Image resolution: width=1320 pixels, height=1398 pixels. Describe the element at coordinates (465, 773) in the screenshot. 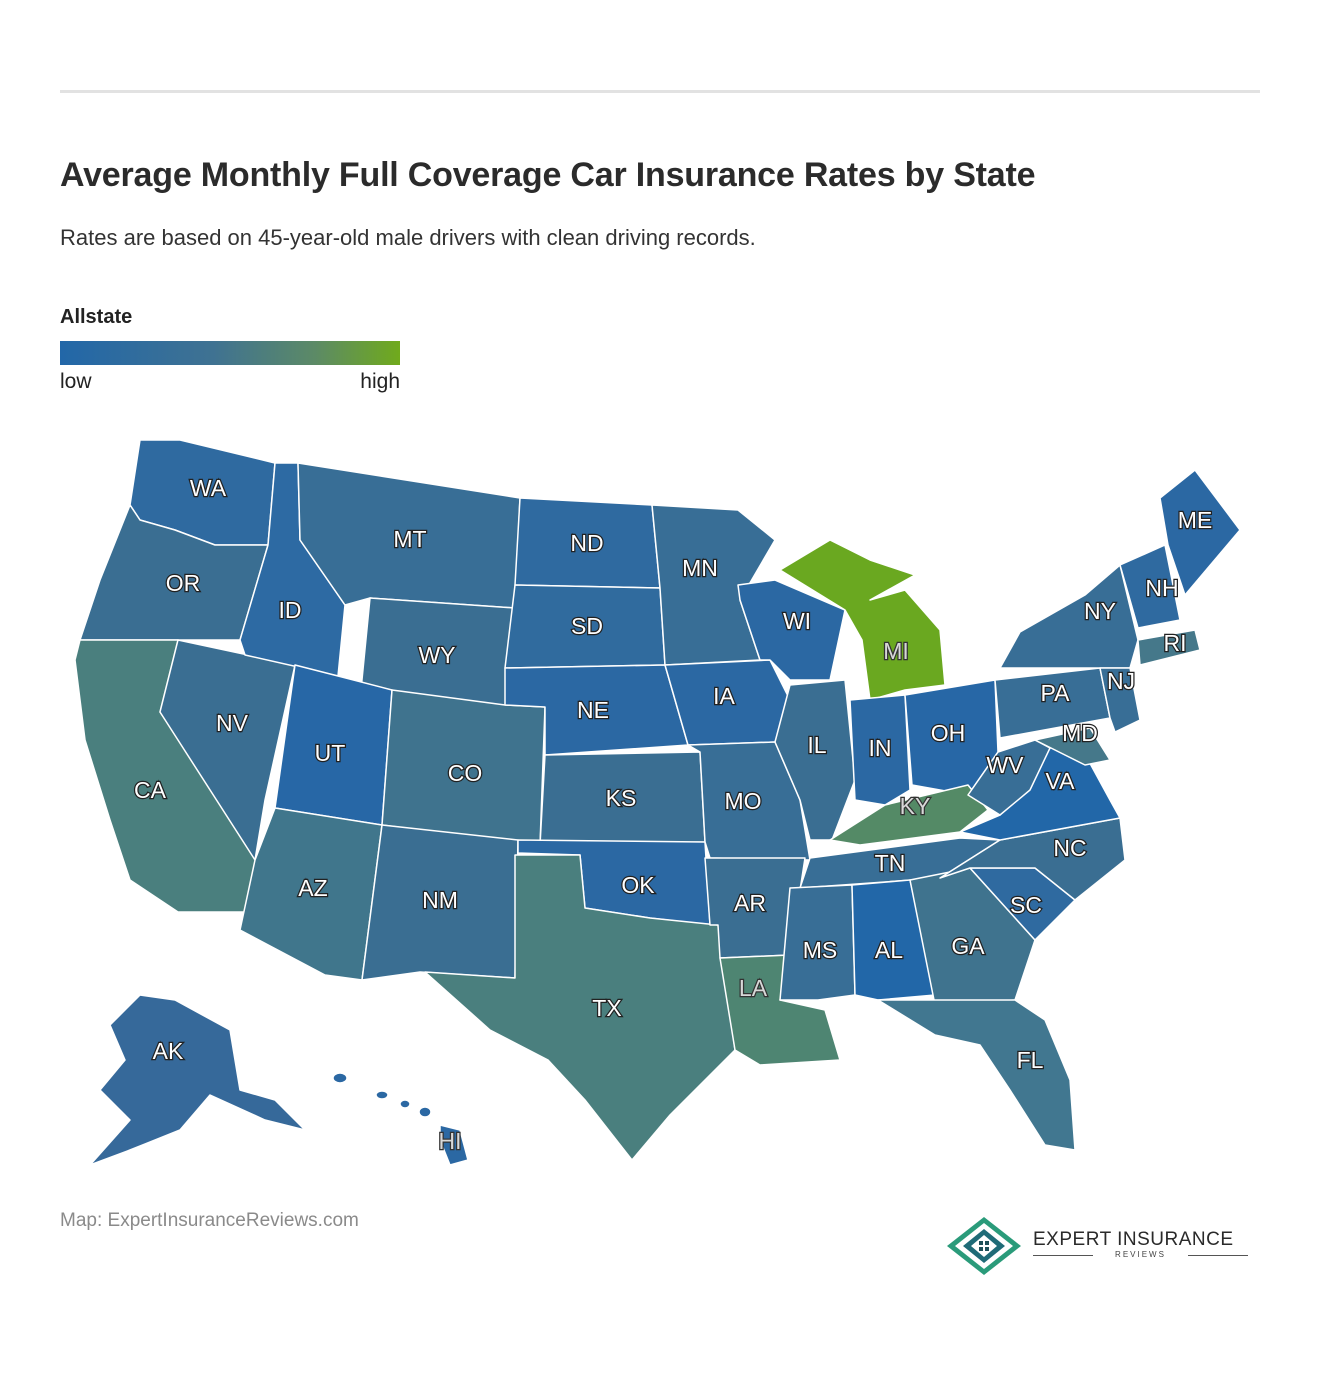

I see `state-label-co: CO` at that location.